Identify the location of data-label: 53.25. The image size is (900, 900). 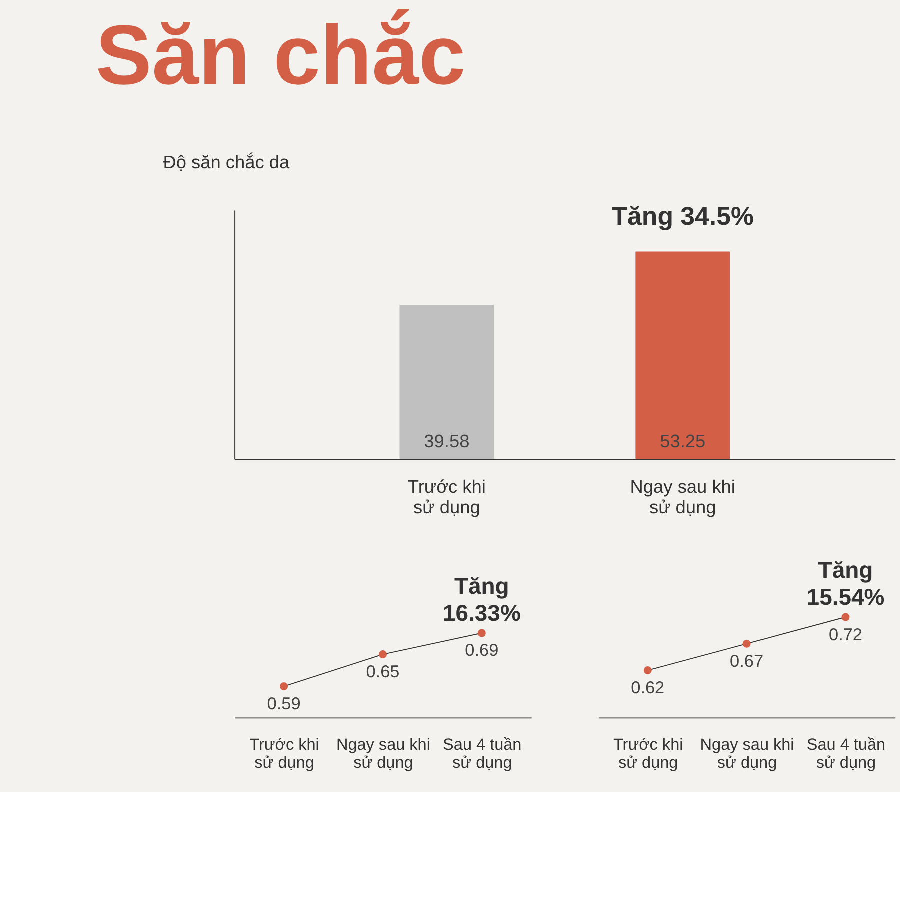
(683, 442).